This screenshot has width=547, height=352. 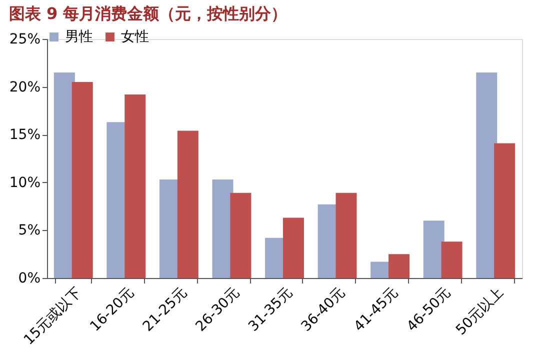 What do you see at coordinates (24, 135) in the screenshot?
I see `y-tick-label: 15%` at bounding box center [24, 135].